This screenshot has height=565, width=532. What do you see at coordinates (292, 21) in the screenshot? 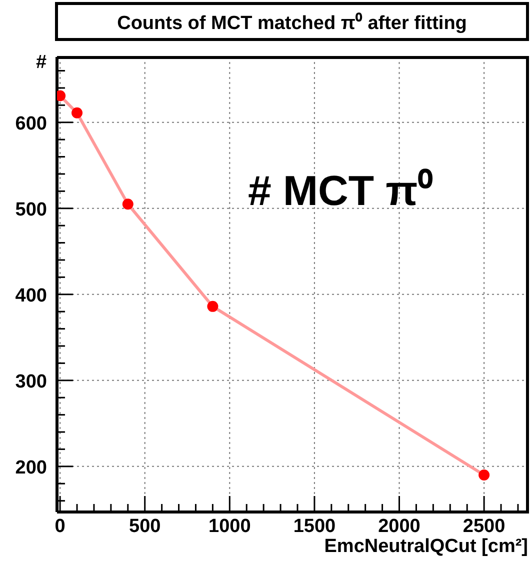
I see `chart-title: Counts of MCT matched π⁰ after fitting` at bounding box center [292, 21].